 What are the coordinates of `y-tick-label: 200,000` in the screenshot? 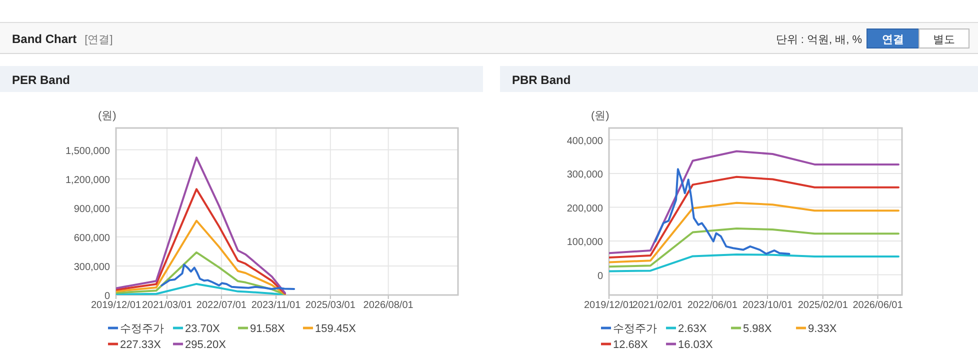 It's located at (585, 208).